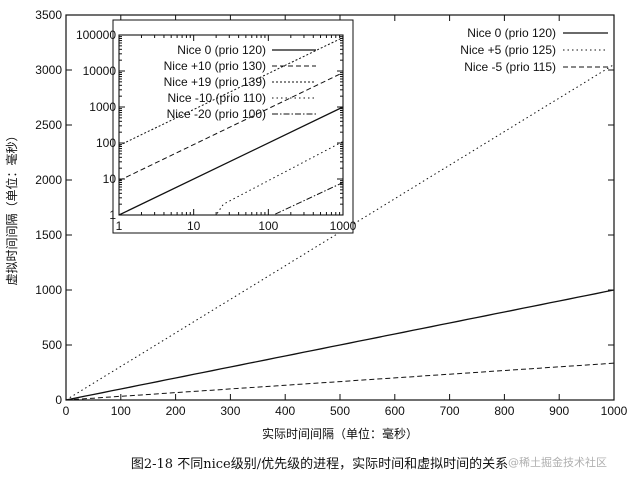  What do you see at coordinates (48, 180) in the screenshot?
I see `y-tick-label: 2000` at bounding box center [48, 180].